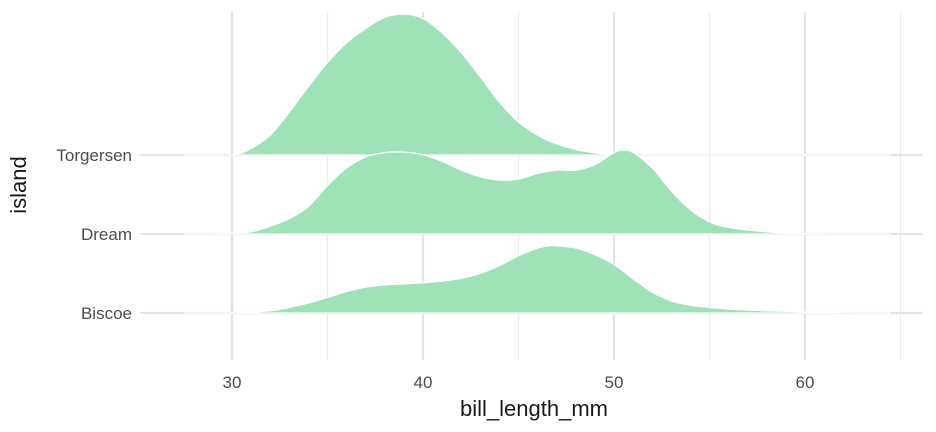  Describe the element at coordinates (106, 313) in the screenshot. I see `y-tick-label-biscoe: Biscoe` at that location.